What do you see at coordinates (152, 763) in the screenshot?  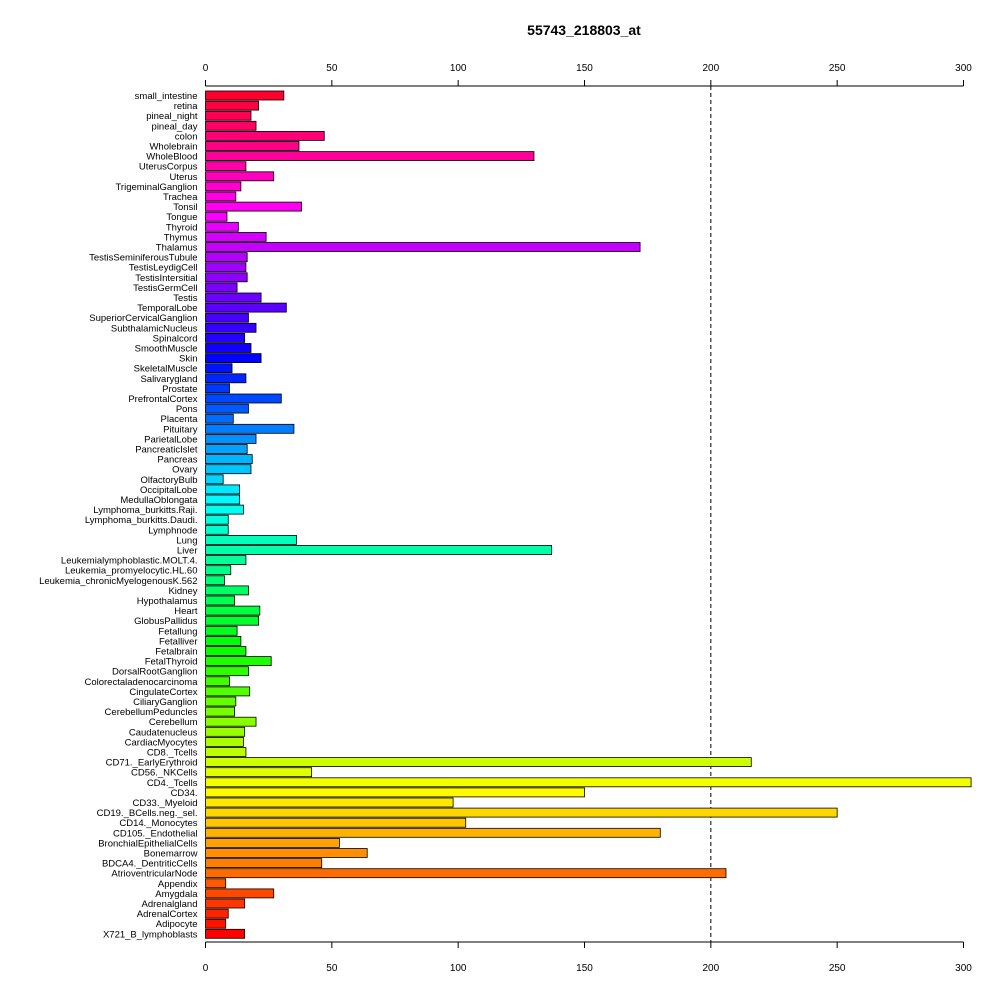 I see `category-label: CD71._EarlyErythroid` at bounding box center [152, 763].